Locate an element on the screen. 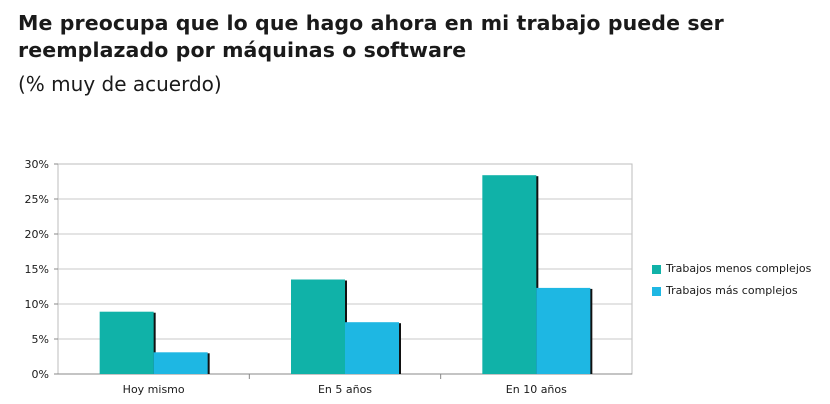 The height and width of the screenshot is (404, 830). x-tick-label: En 10 años is located at coordinates (536, 389).